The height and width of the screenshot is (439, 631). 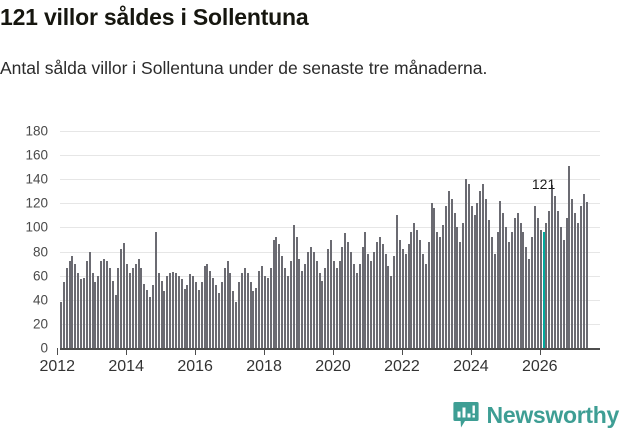 I want to click on x-axis-tick-label: 2020, so click(x=333, y=366).